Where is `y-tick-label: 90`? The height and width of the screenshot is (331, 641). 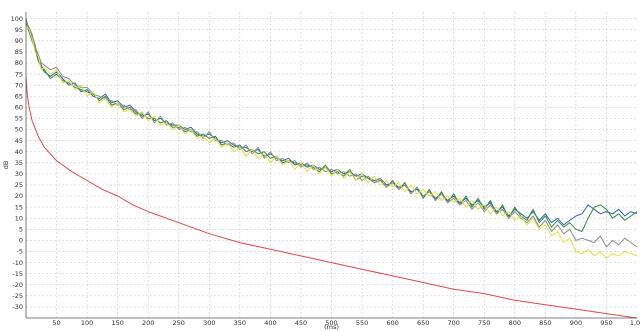 y-tick-label: 90 is located at coordinates (19, 41).